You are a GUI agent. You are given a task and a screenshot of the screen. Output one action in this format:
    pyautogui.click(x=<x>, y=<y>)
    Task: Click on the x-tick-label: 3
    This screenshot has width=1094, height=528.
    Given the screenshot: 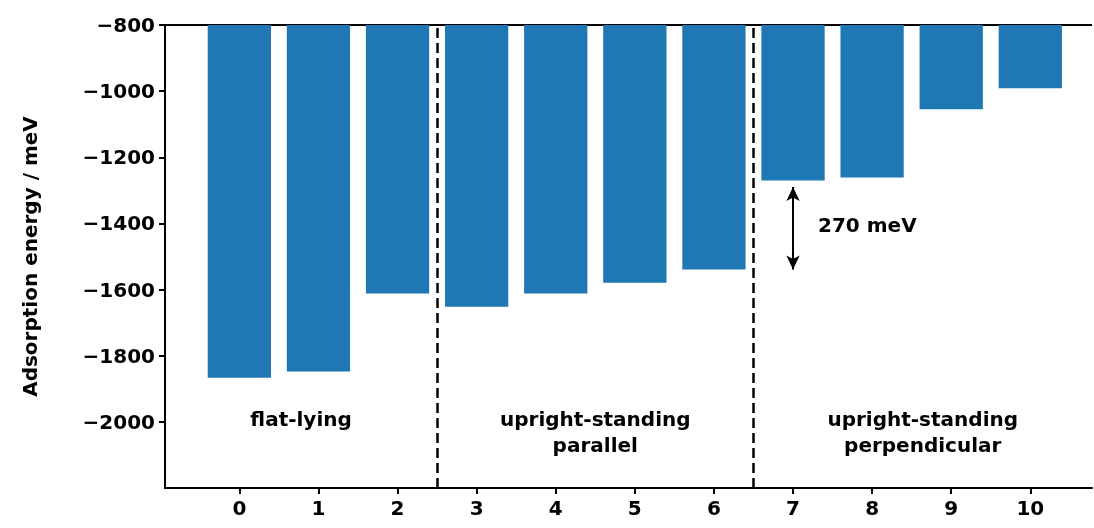 What is the action you would take?
    pyautogui.click(x=476, y=508)
    